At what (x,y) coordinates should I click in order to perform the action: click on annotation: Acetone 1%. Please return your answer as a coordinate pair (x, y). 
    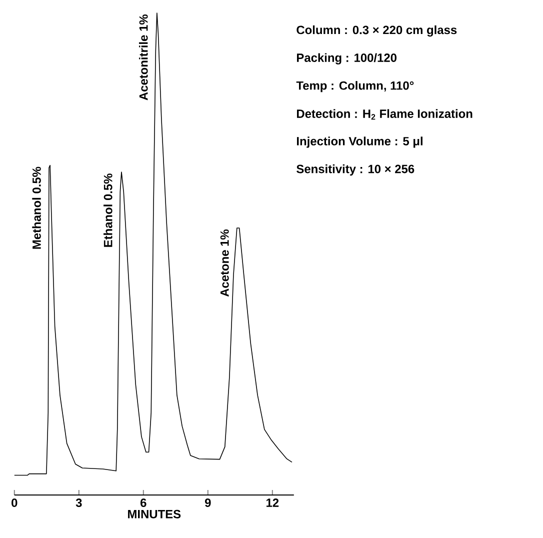
    Looking at the image, I should click on (224, 263).